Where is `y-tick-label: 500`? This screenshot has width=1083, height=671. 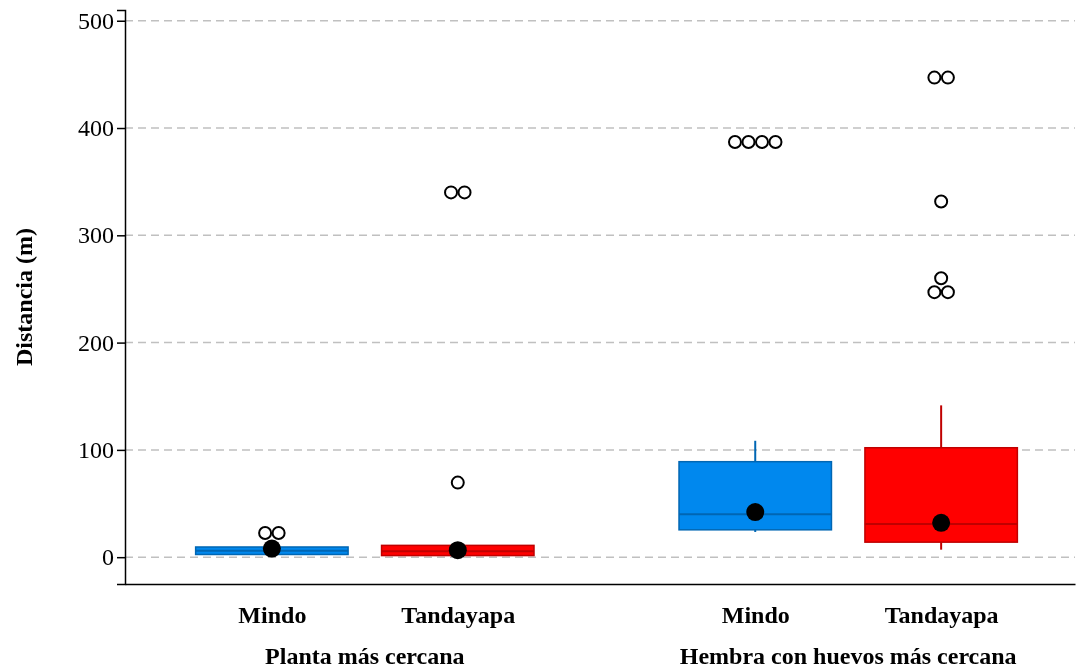 y-tick-label: 500 is located at coordinates (96, 20).